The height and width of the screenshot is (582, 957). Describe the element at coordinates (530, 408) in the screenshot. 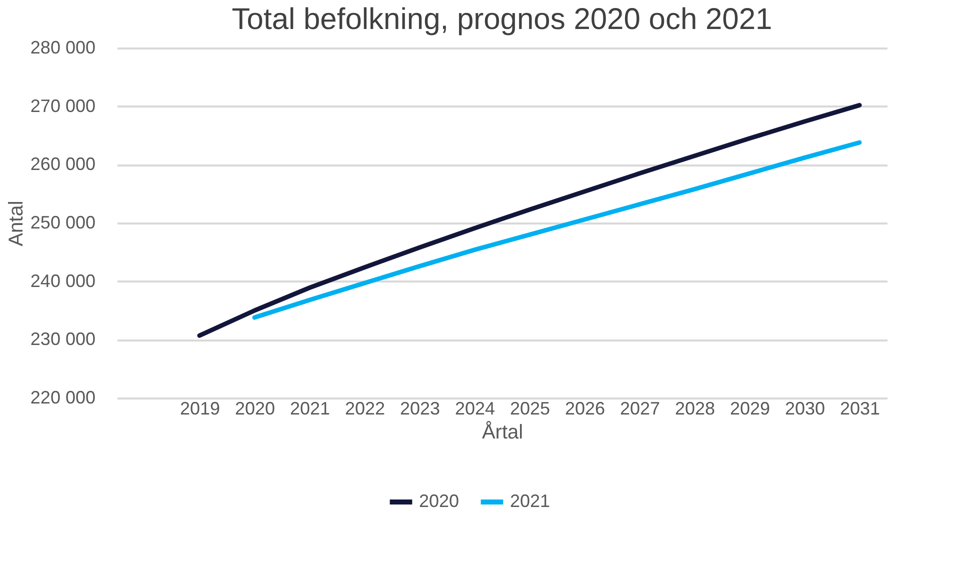

I see `x-tick-label: 2025` at that location.